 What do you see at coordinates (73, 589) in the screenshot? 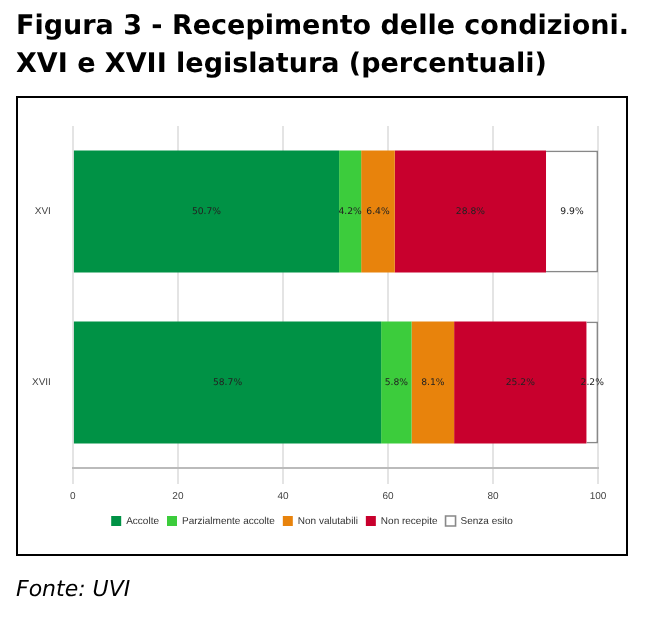
I see `source-note: Fonte: UVI` at bounding box center [73, 589].